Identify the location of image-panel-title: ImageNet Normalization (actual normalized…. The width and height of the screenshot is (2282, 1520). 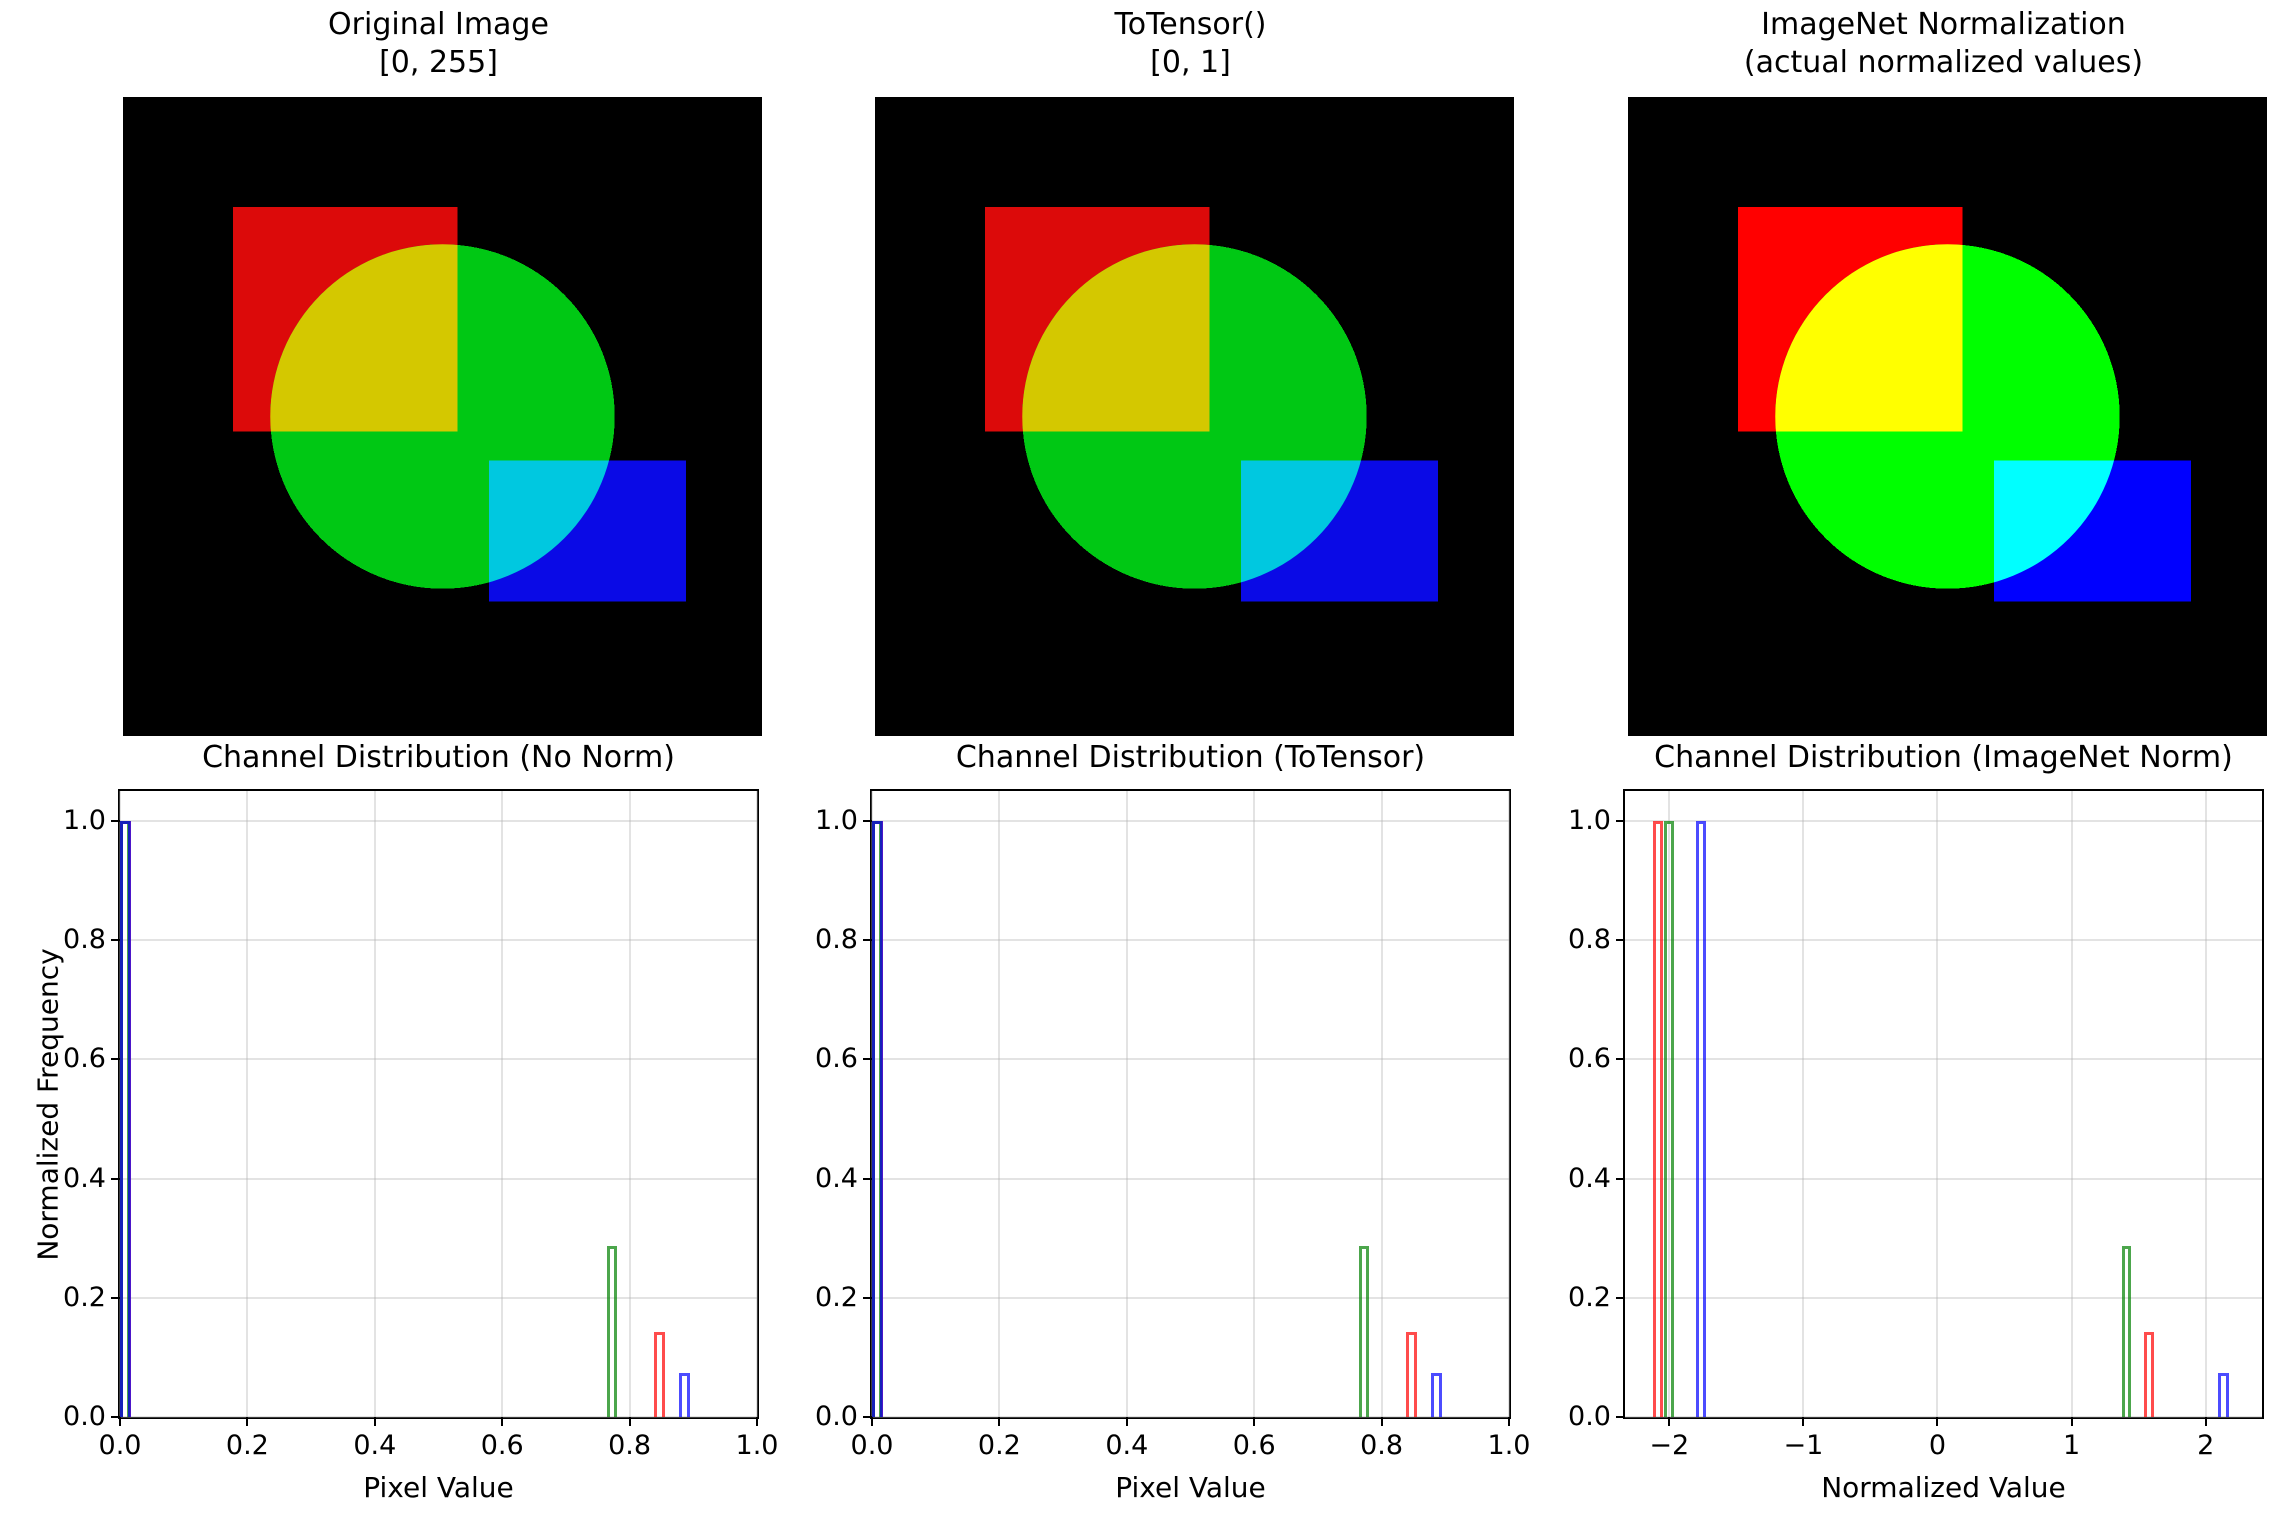
(1943, 44).